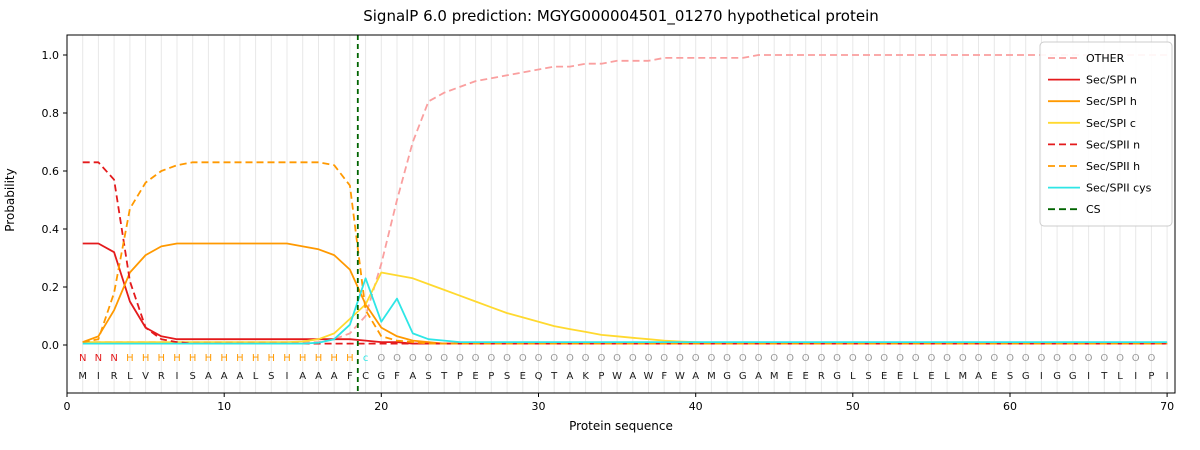  I want to click on sequence-letter: C, so click(365, 376).